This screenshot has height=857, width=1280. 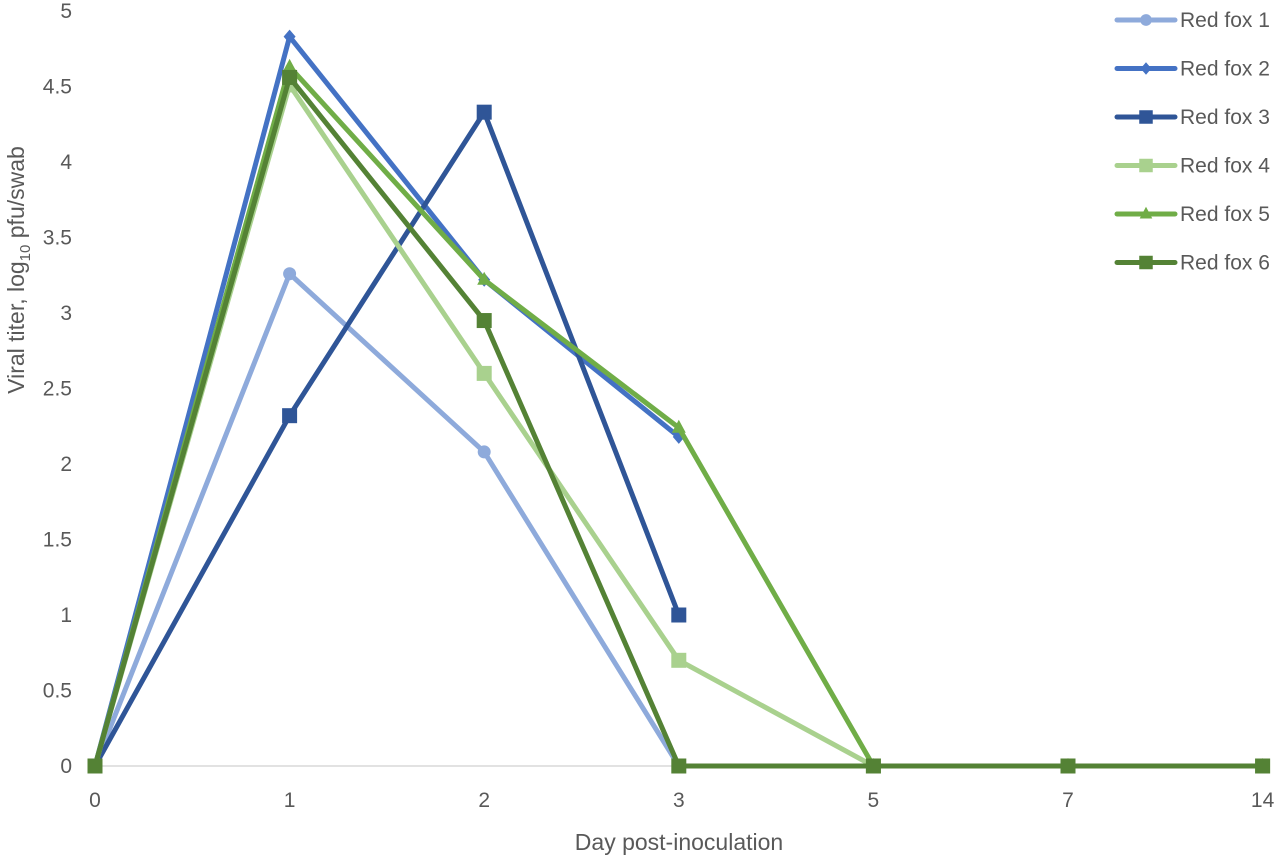 I want to click on legend-item: Red fox 5, so click(x=1192, y=214).